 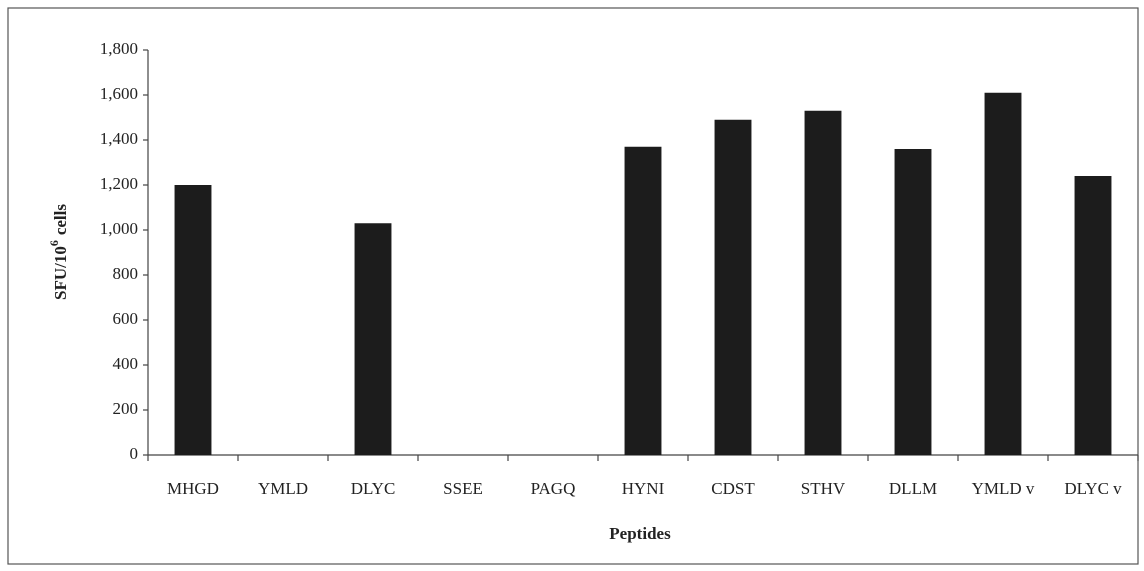 I want to click on y-tick-label: 800, so click(x=126, y=273).